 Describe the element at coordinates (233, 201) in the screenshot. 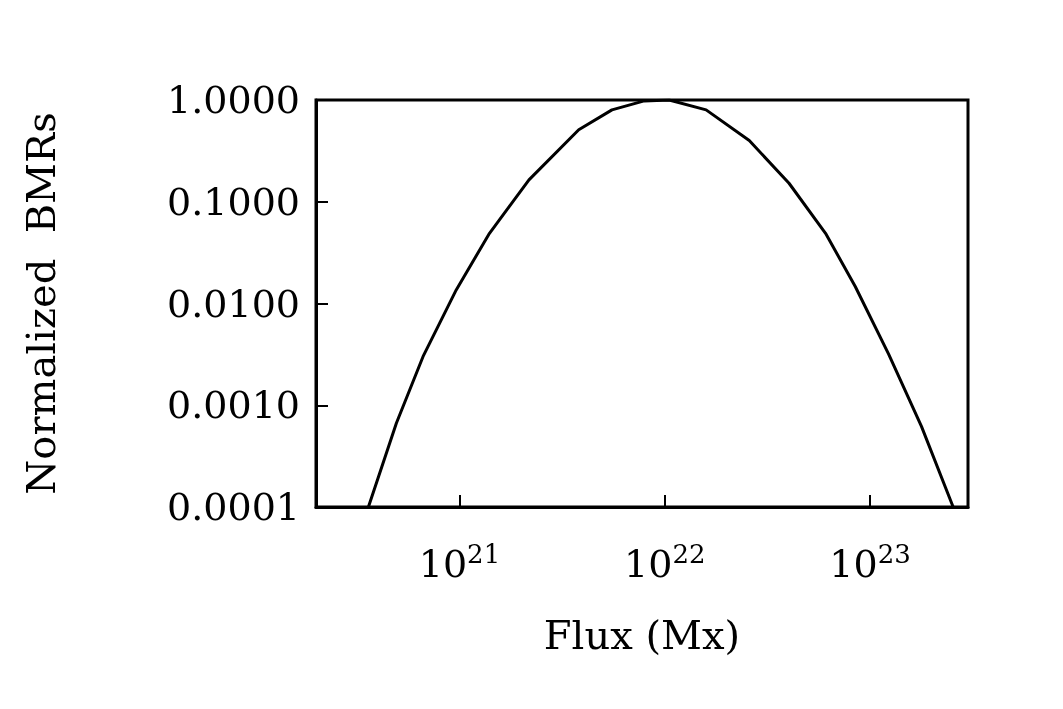

I see `y-tick-label: 0.1000` at that location.